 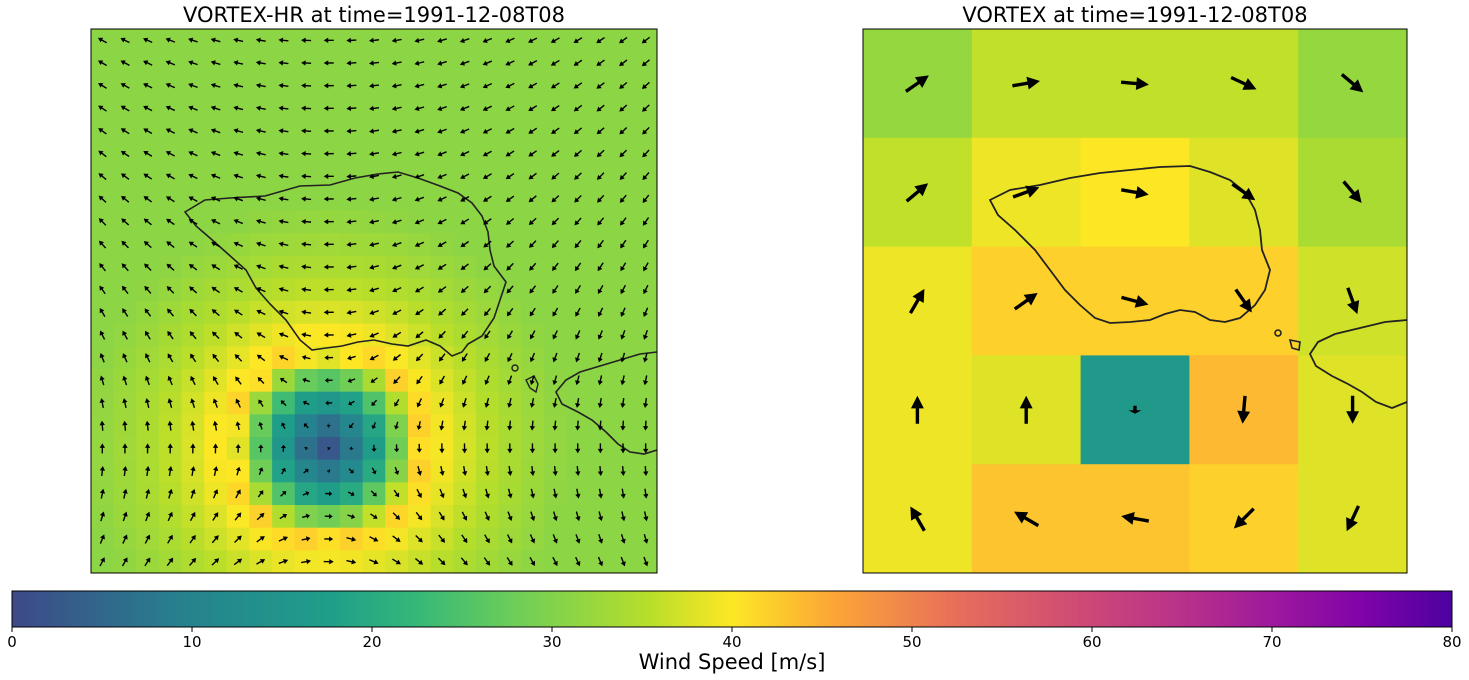 I want to click on colorbar-tick-label: 30, so click(x=551, y=642).